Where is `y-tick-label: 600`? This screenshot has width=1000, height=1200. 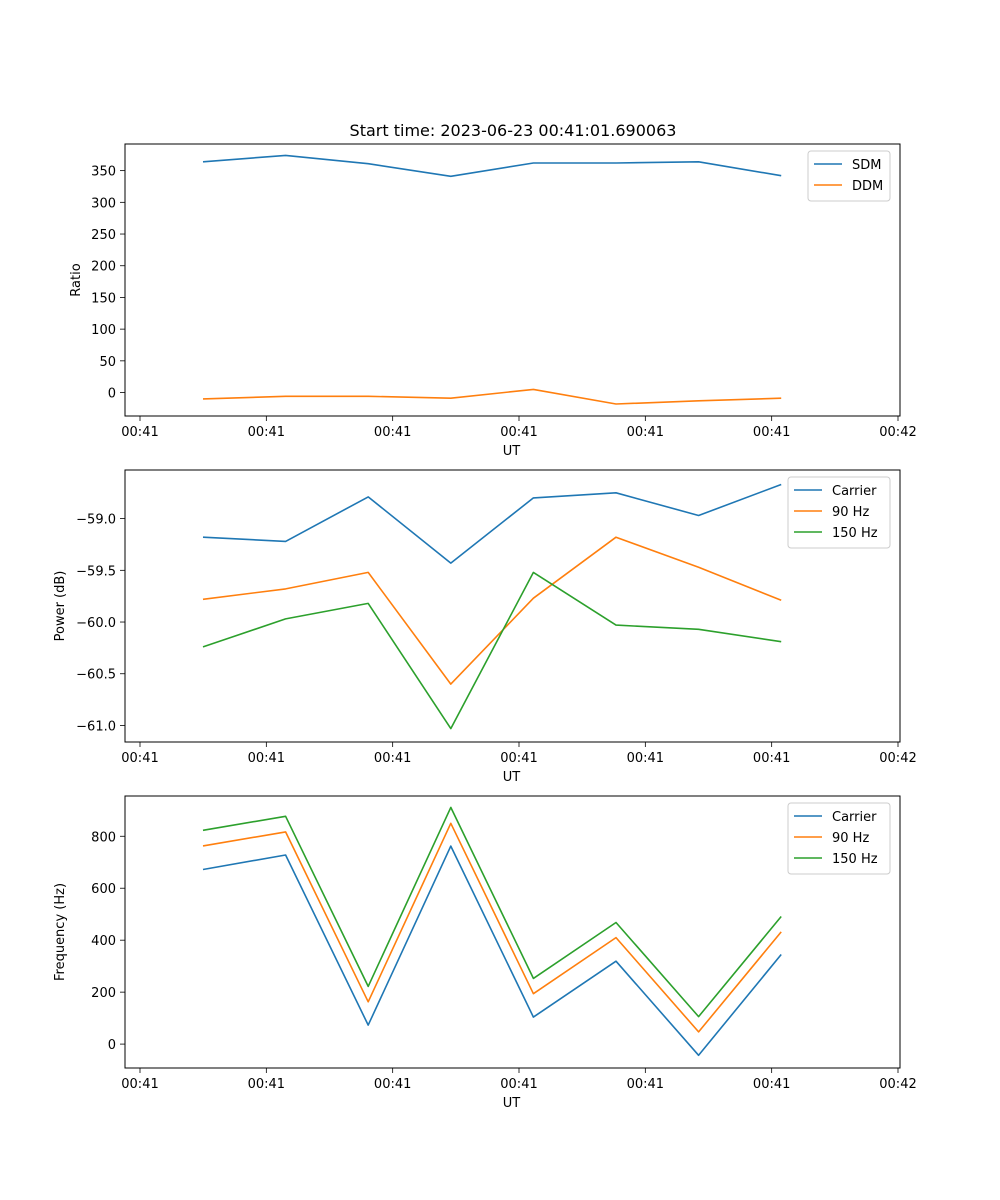 y-tick-label: 600 is located at coordinates (103, 889).